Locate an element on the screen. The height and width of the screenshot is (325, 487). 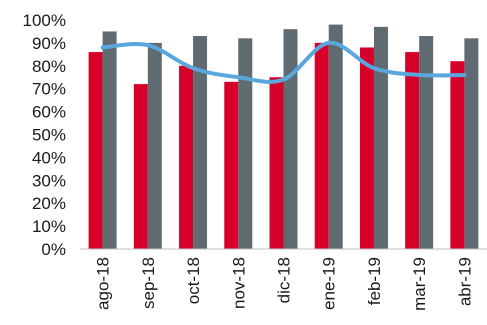
x-tick-label: abr-19 is located at coordinates (464, 281).